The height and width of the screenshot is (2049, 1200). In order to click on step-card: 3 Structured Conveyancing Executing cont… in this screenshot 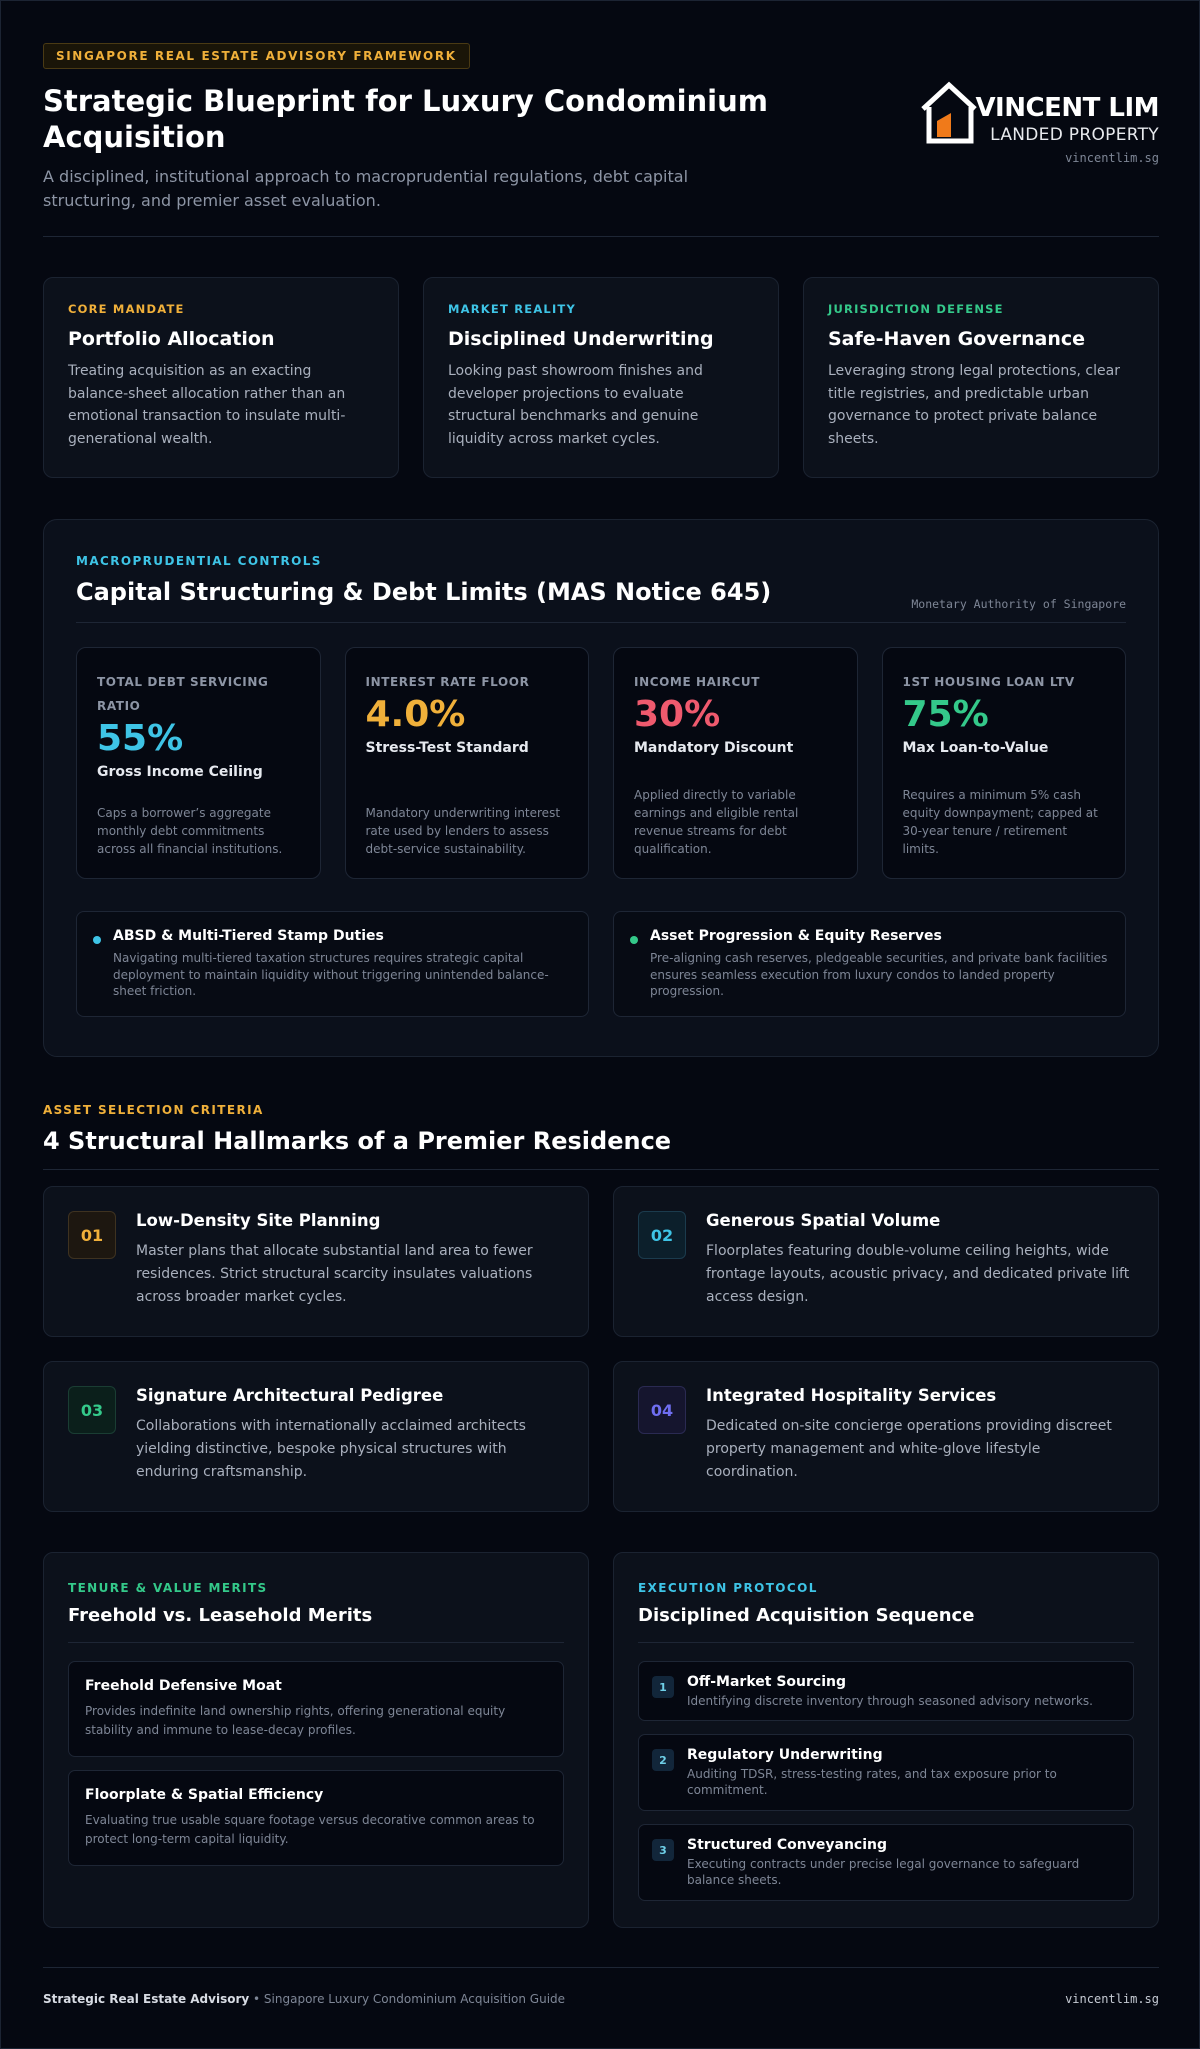, I will do `click(886, 1862)`.